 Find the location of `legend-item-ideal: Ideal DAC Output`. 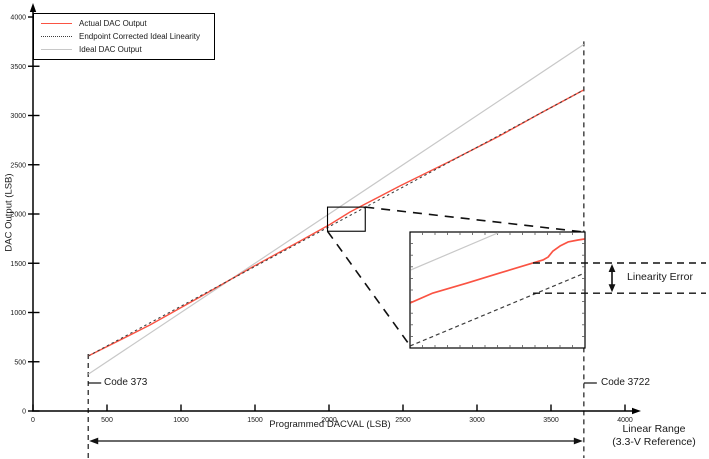

legend-item-ideal: Ideal DAC Output is located at coordinates (125, 49).